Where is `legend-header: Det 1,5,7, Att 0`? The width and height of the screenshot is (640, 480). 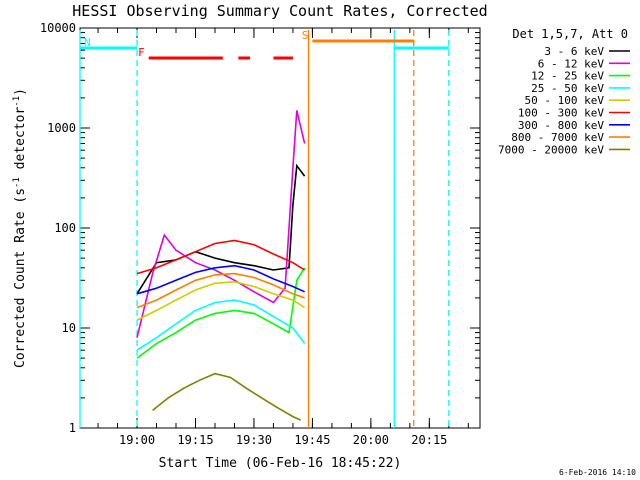 legend-header: Det 1,5,7, Att 0 is located at coordinates (570, 34).